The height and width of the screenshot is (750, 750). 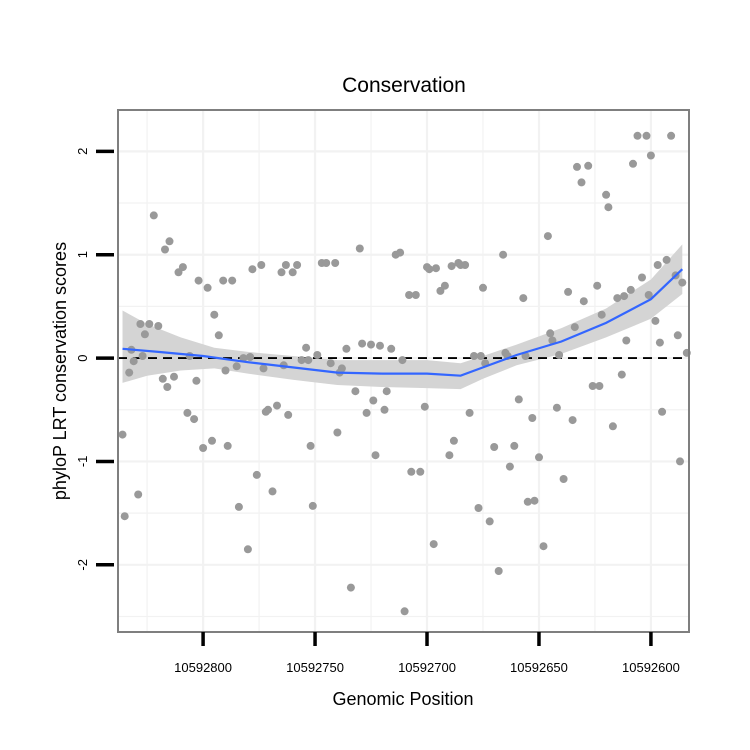 I want to click on y-tick-label: 0, so click(x=82, y=357).